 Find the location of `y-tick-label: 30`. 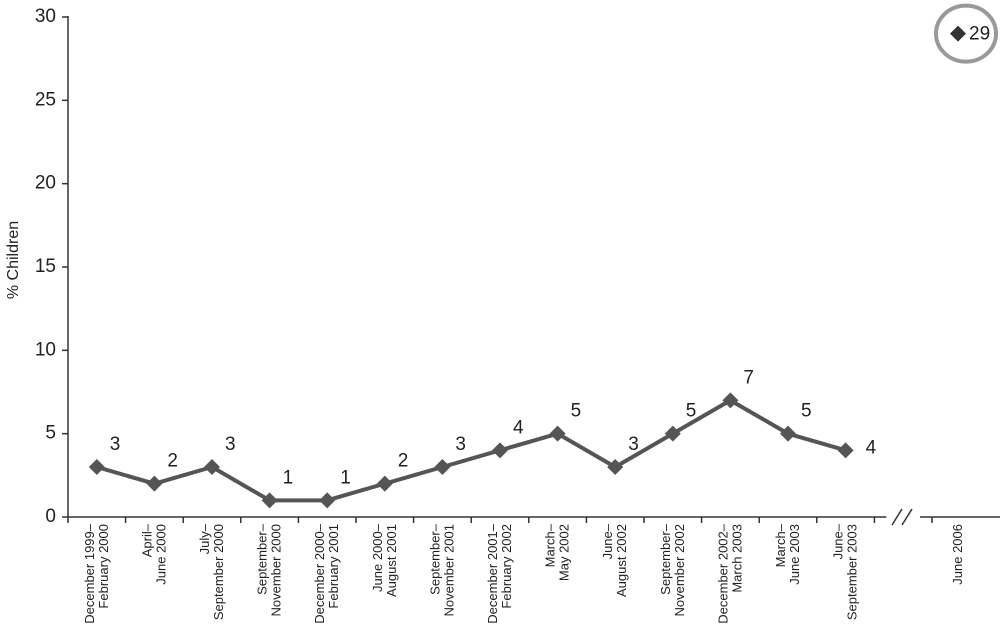

y-tick-label: 30 is located at coordinates (45, 16).